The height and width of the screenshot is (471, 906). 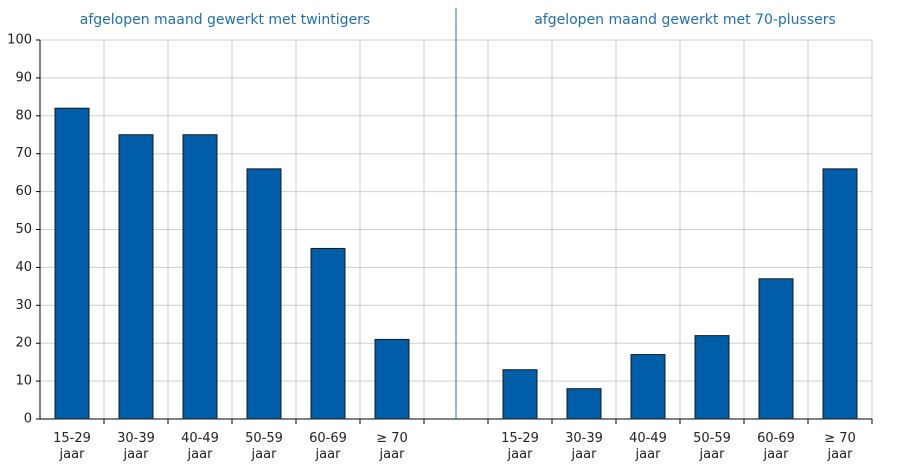 I want to click on y-tick-label: 50, so click(x=23, y=229).